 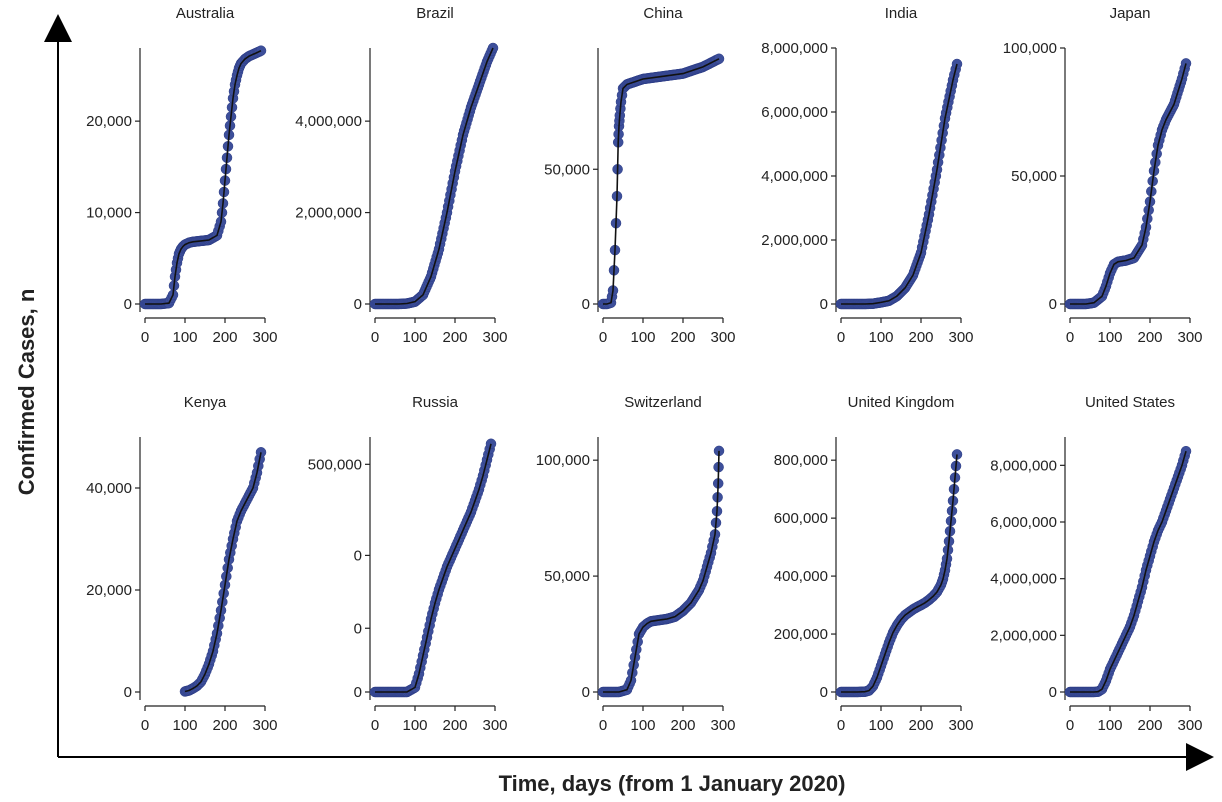 I want to click on y-tick-label: 600,000, so click(x=801, y=518).